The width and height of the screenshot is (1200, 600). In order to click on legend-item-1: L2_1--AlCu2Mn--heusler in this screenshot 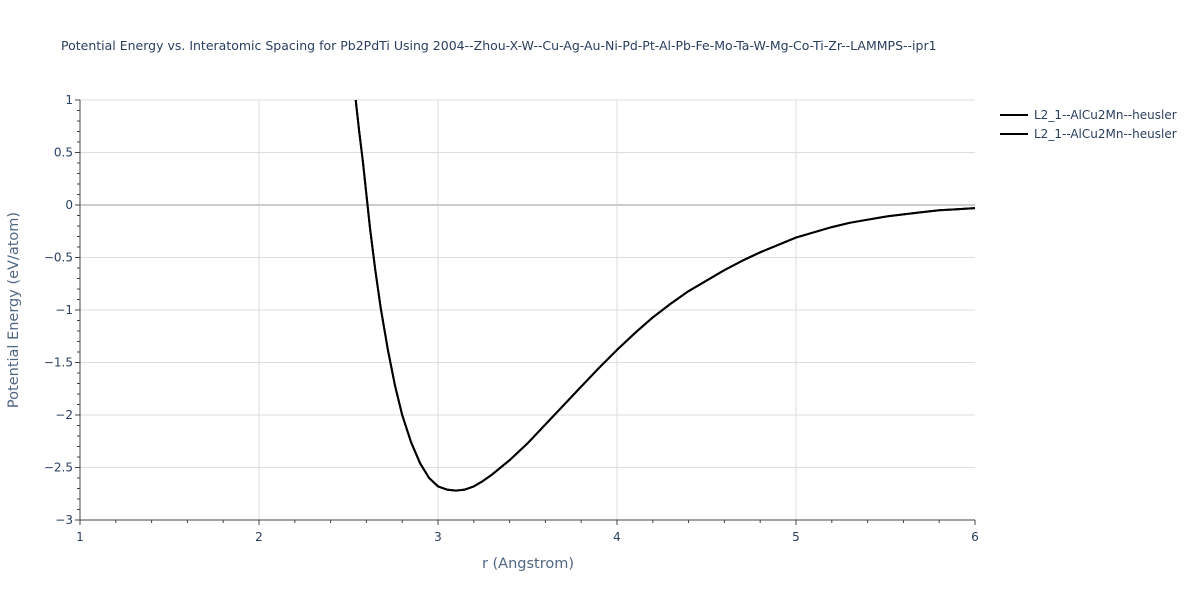, I will do `click(1088, 115)`.